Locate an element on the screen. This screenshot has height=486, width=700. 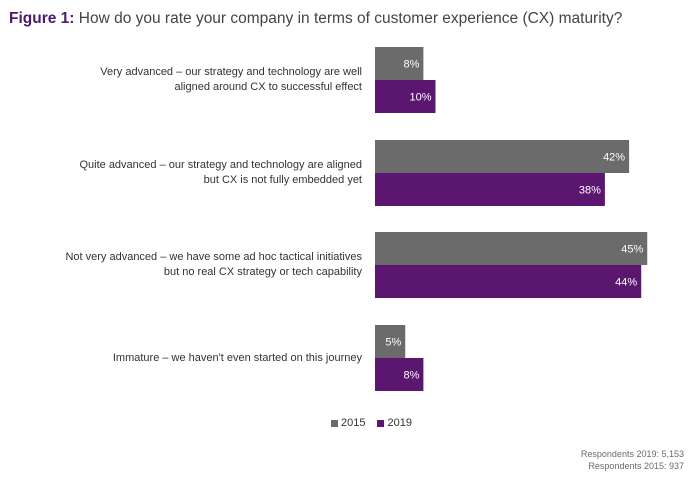
bar-value-label: 10% is located at coordinates (420, 98).